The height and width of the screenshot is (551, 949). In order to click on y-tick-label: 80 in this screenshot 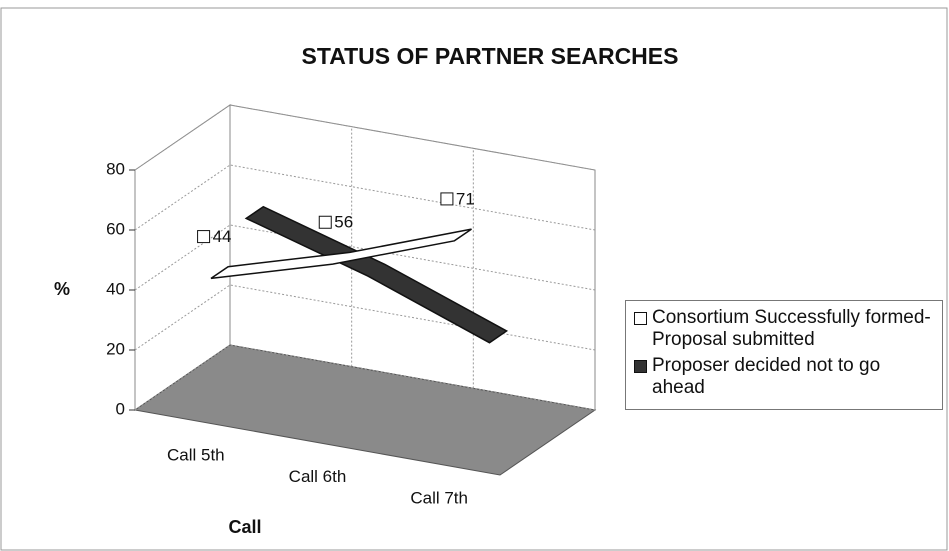, I will do `click(115, 168)`.